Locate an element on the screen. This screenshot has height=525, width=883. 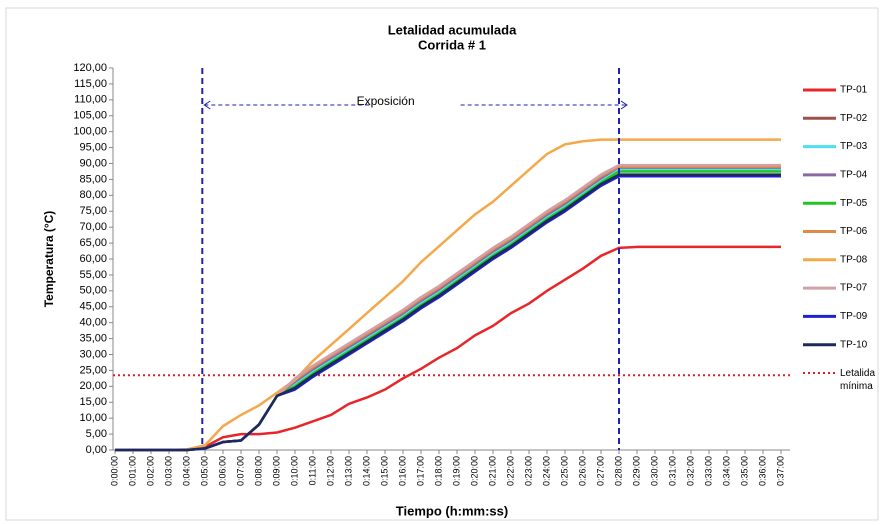
y-tick-label: 60,00 is located at coordinates (93, 259).